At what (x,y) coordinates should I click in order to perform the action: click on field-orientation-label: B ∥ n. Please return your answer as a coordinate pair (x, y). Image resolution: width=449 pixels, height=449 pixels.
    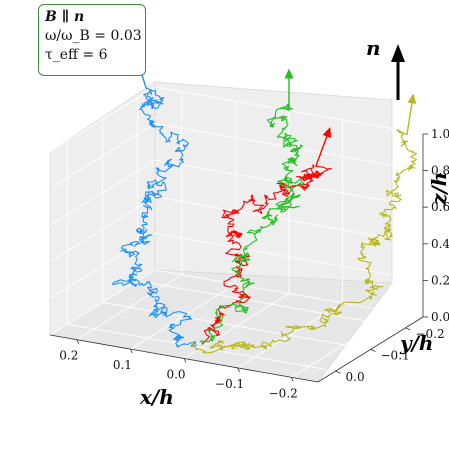
    Looking at the image, I should click on (65, 17).